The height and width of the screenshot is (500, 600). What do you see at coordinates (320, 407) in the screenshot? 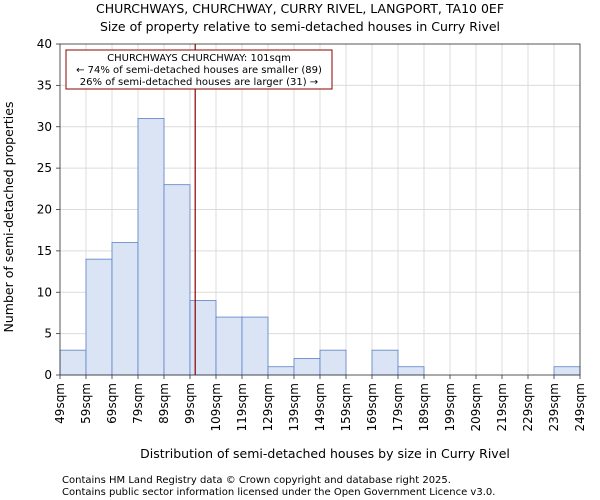
I see `x-tick-label: 149sqm` at bounding box center [320, 407].